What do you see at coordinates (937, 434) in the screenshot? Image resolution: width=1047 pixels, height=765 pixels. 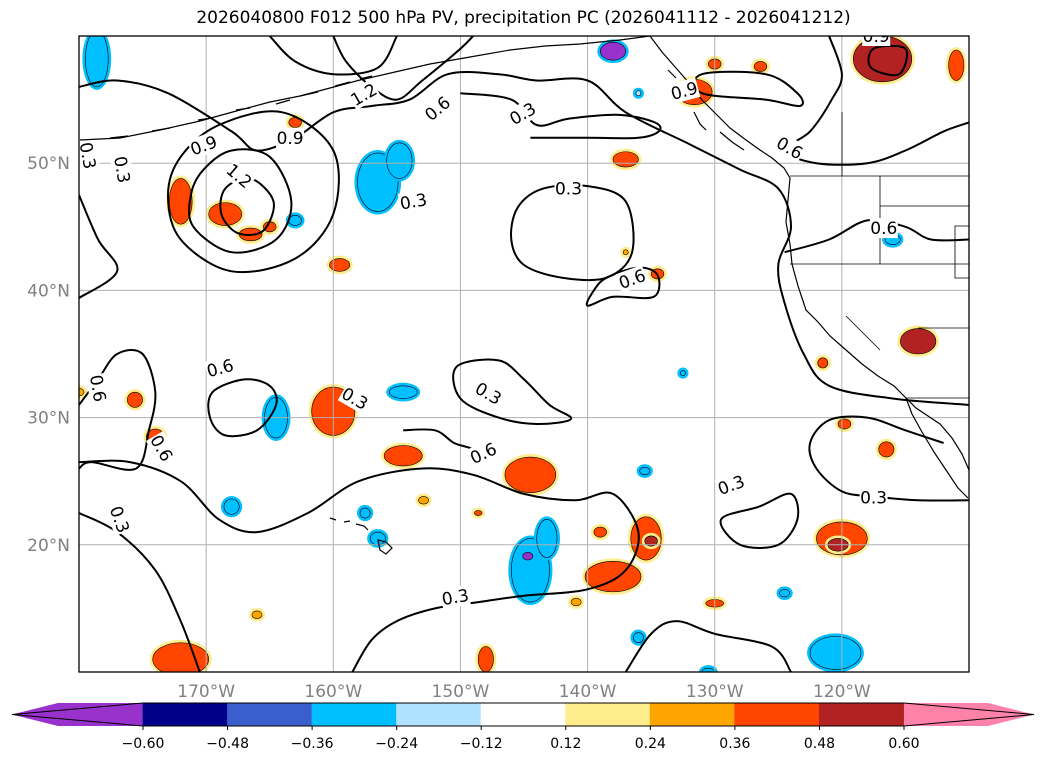 I see `coastline-mexico` at bounding box center [937, 434].